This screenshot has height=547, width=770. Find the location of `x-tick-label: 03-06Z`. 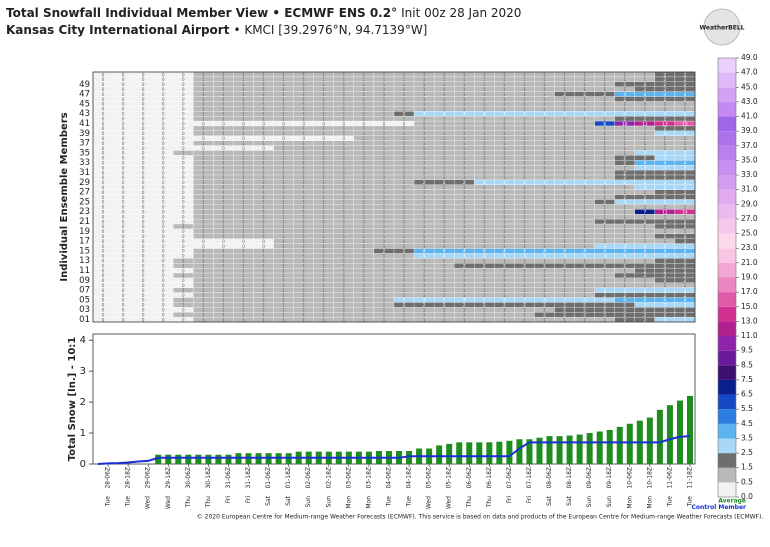

x-tick-label: 03-06Z is located at coordinates (348, 478).